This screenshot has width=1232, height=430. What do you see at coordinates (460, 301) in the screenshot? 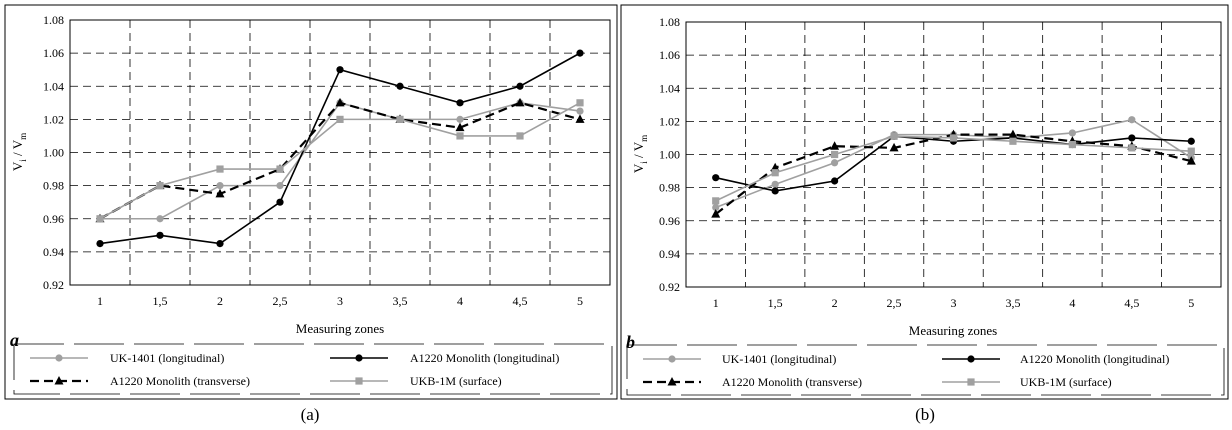
I see `x-tick-label: 4` at bounding box center [460, 301].